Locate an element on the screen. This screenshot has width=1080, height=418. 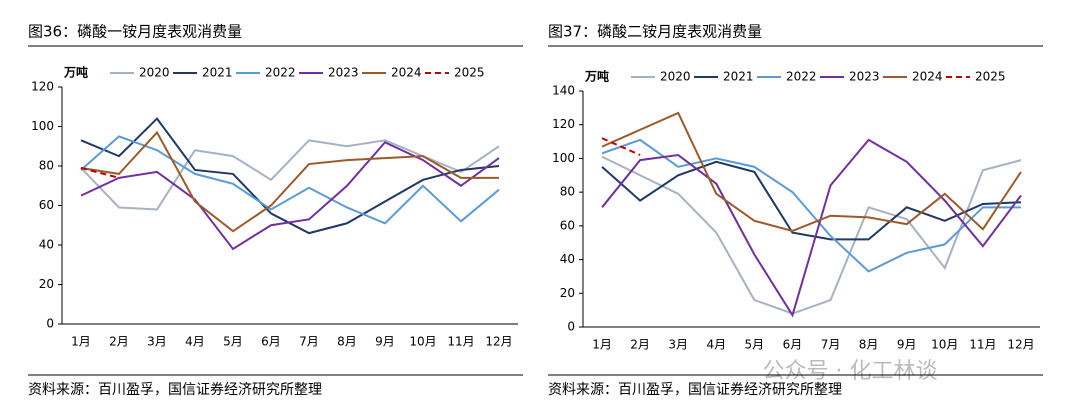
watermark: 公众号 · 化工林谈 is located at coordinates (850, 371).